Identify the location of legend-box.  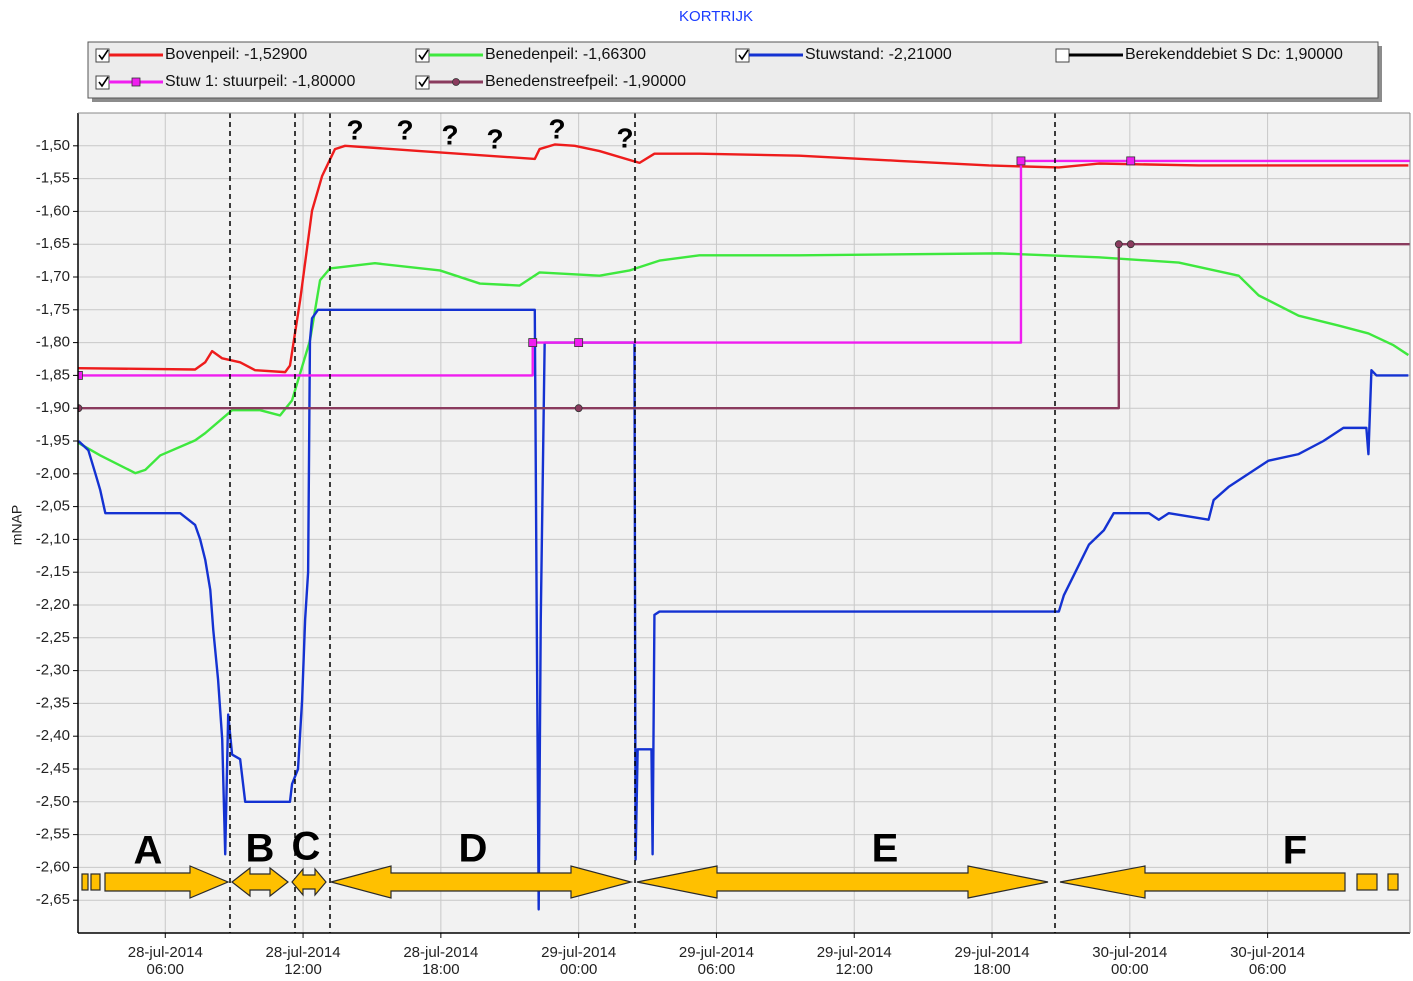
(733, 70).